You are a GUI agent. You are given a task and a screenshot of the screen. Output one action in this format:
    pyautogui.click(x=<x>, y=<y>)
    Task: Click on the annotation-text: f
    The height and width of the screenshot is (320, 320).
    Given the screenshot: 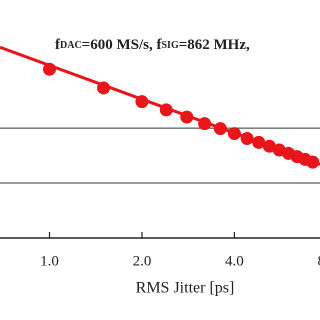 What is the action you would take?
    pyautogui.click(x=58, y=45)
    